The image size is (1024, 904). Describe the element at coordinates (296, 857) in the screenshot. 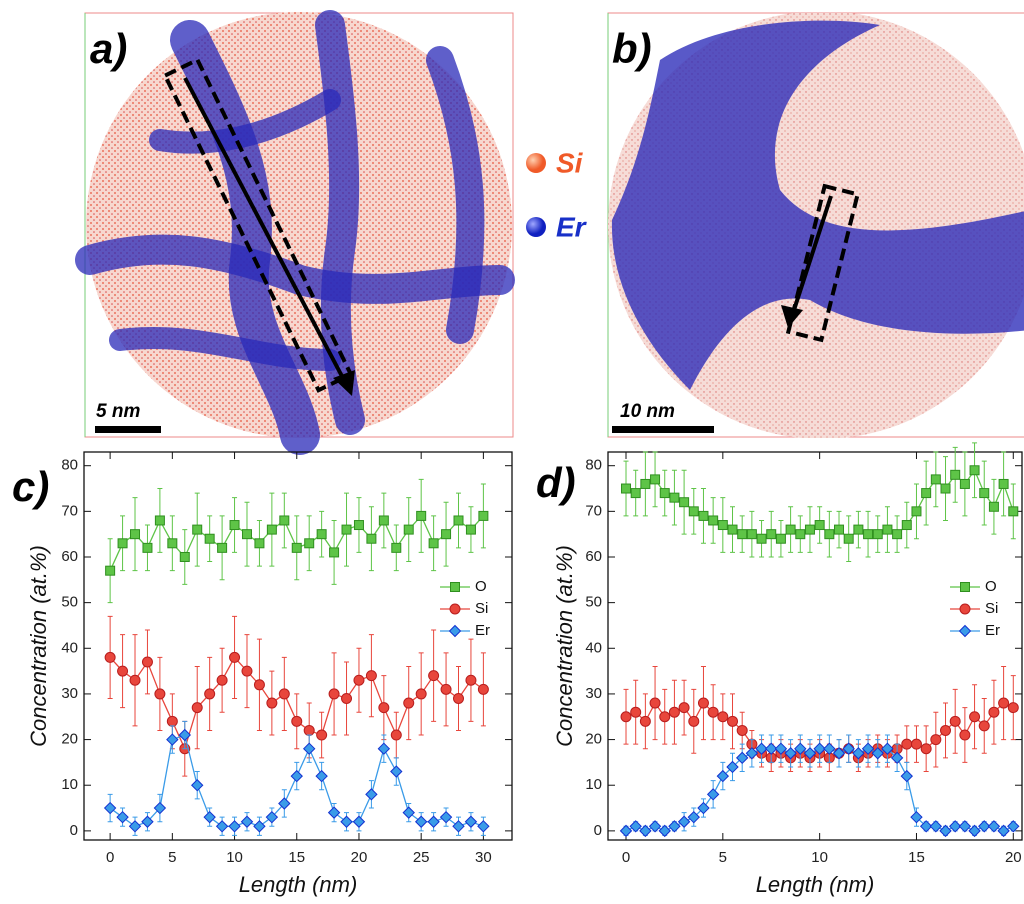

I see `x-tick-label: 15` at that location.